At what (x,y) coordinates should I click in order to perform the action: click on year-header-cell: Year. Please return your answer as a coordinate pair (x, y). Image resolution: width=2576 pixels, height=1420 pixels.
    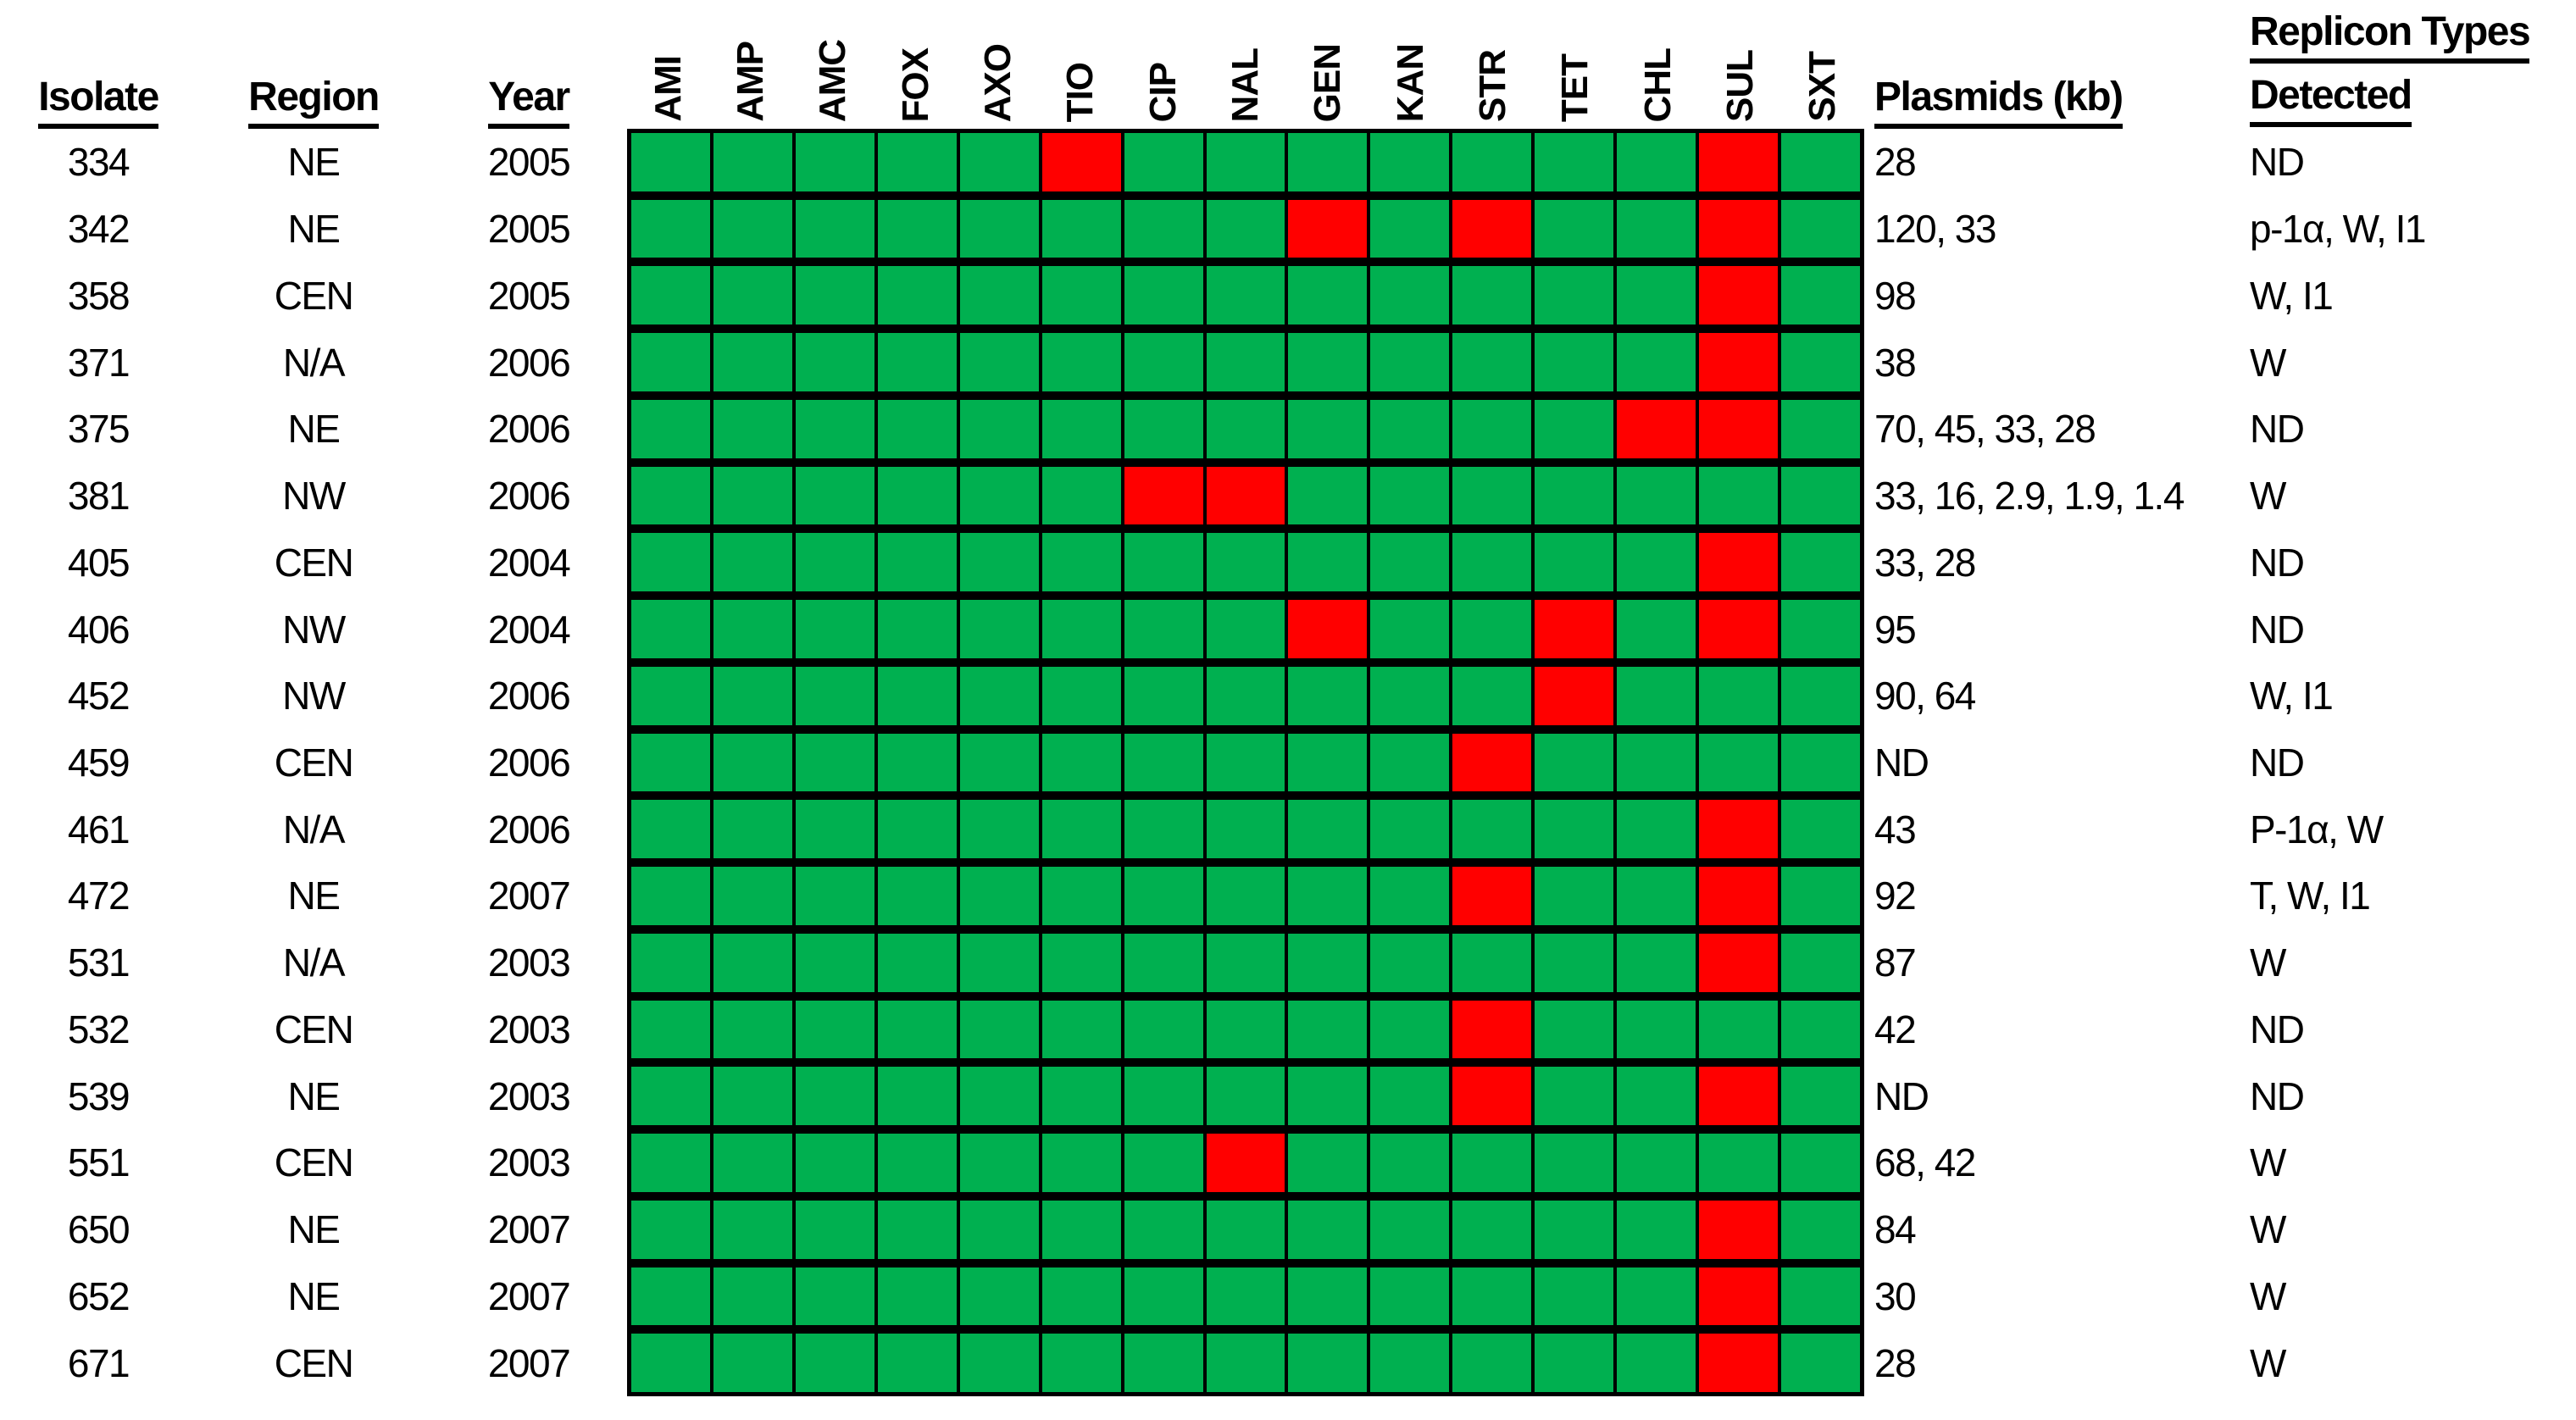
    Looking at the image, I should click on (528, 102).